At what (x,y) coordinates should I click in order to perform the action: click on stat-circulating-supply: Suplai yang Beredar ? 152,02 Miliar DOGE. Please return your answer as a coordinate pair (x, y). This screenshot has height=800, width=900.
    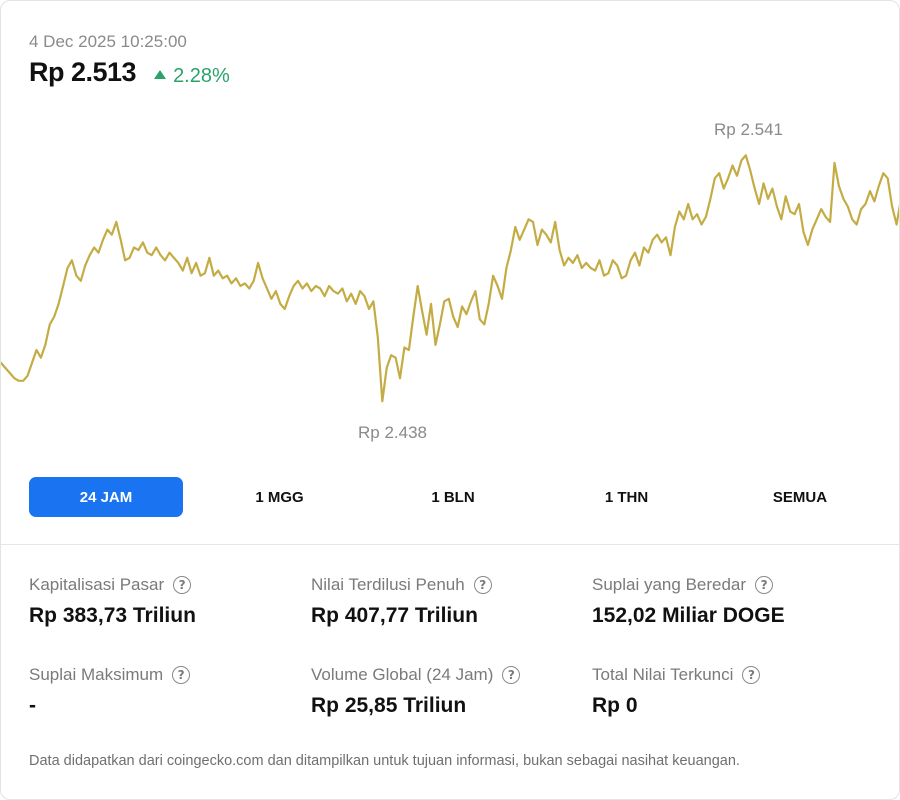
    Looking at the image, I should click on (688, 601).